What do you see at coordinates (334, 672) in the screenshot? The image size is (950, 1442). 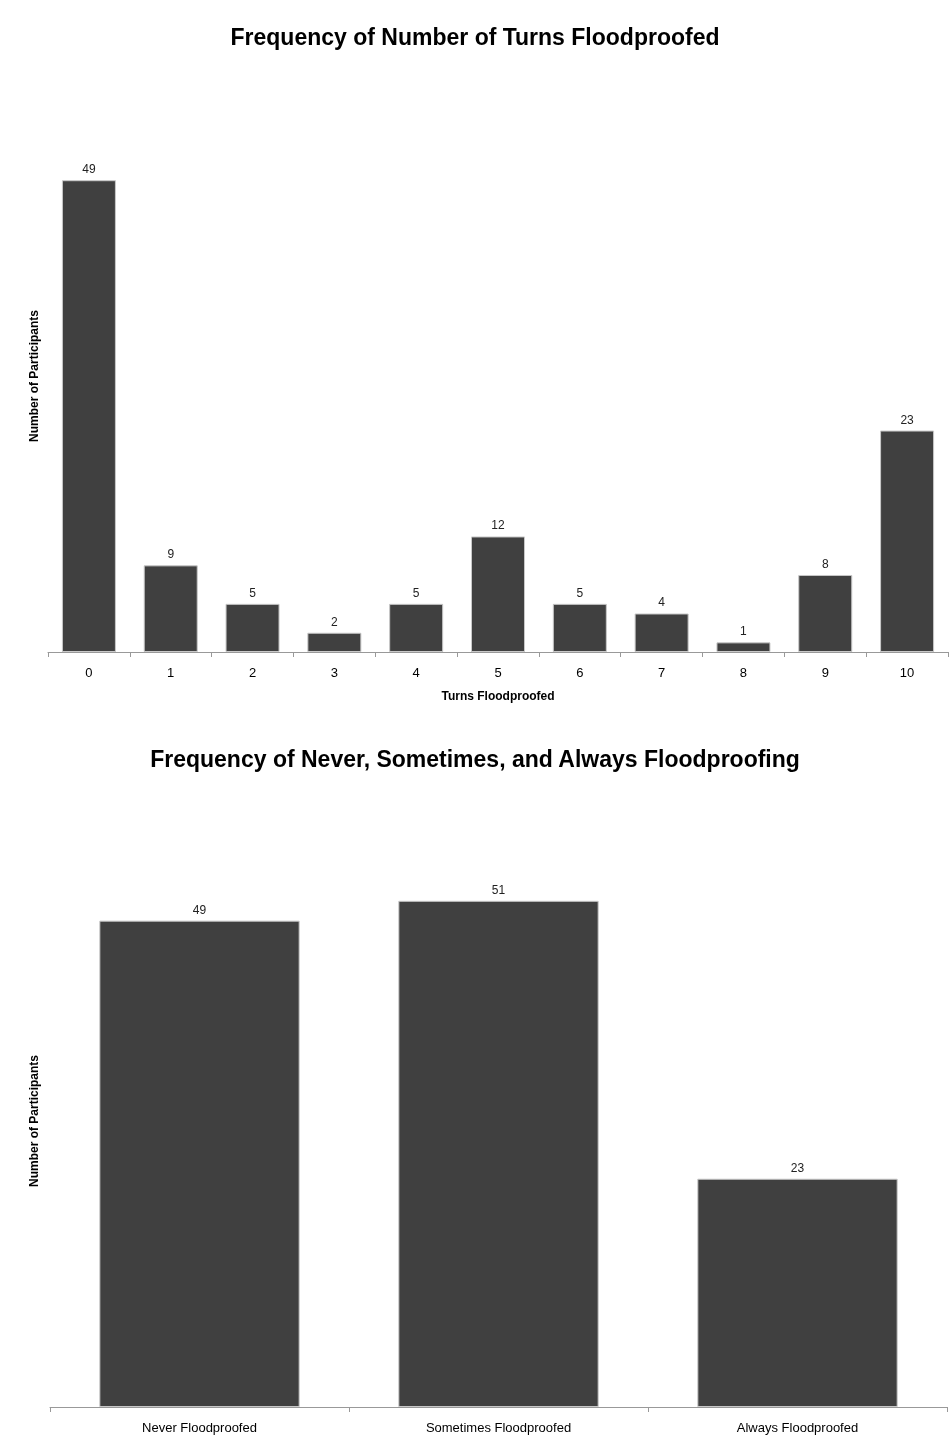 I see `x-tick-label: 3` at bounding box center [334, 672].